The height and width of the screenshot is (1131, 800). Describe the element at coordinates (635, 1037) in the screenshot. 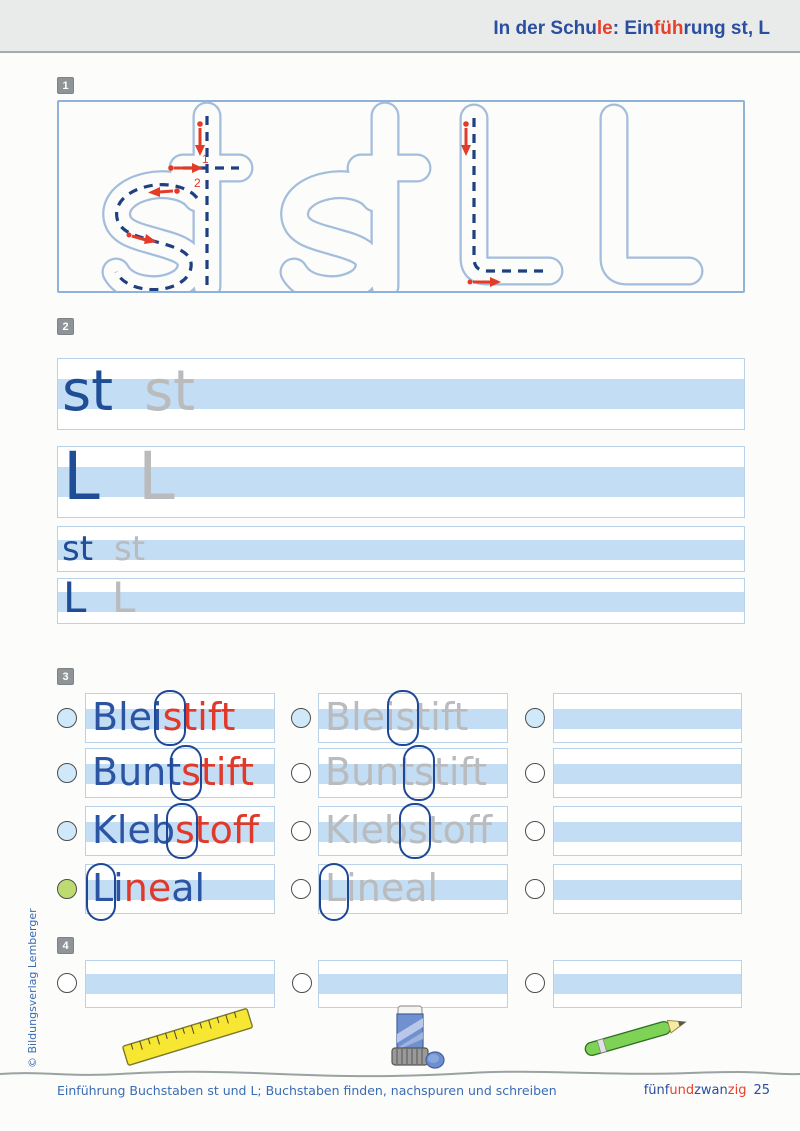

I see `pencil-image` at that location.